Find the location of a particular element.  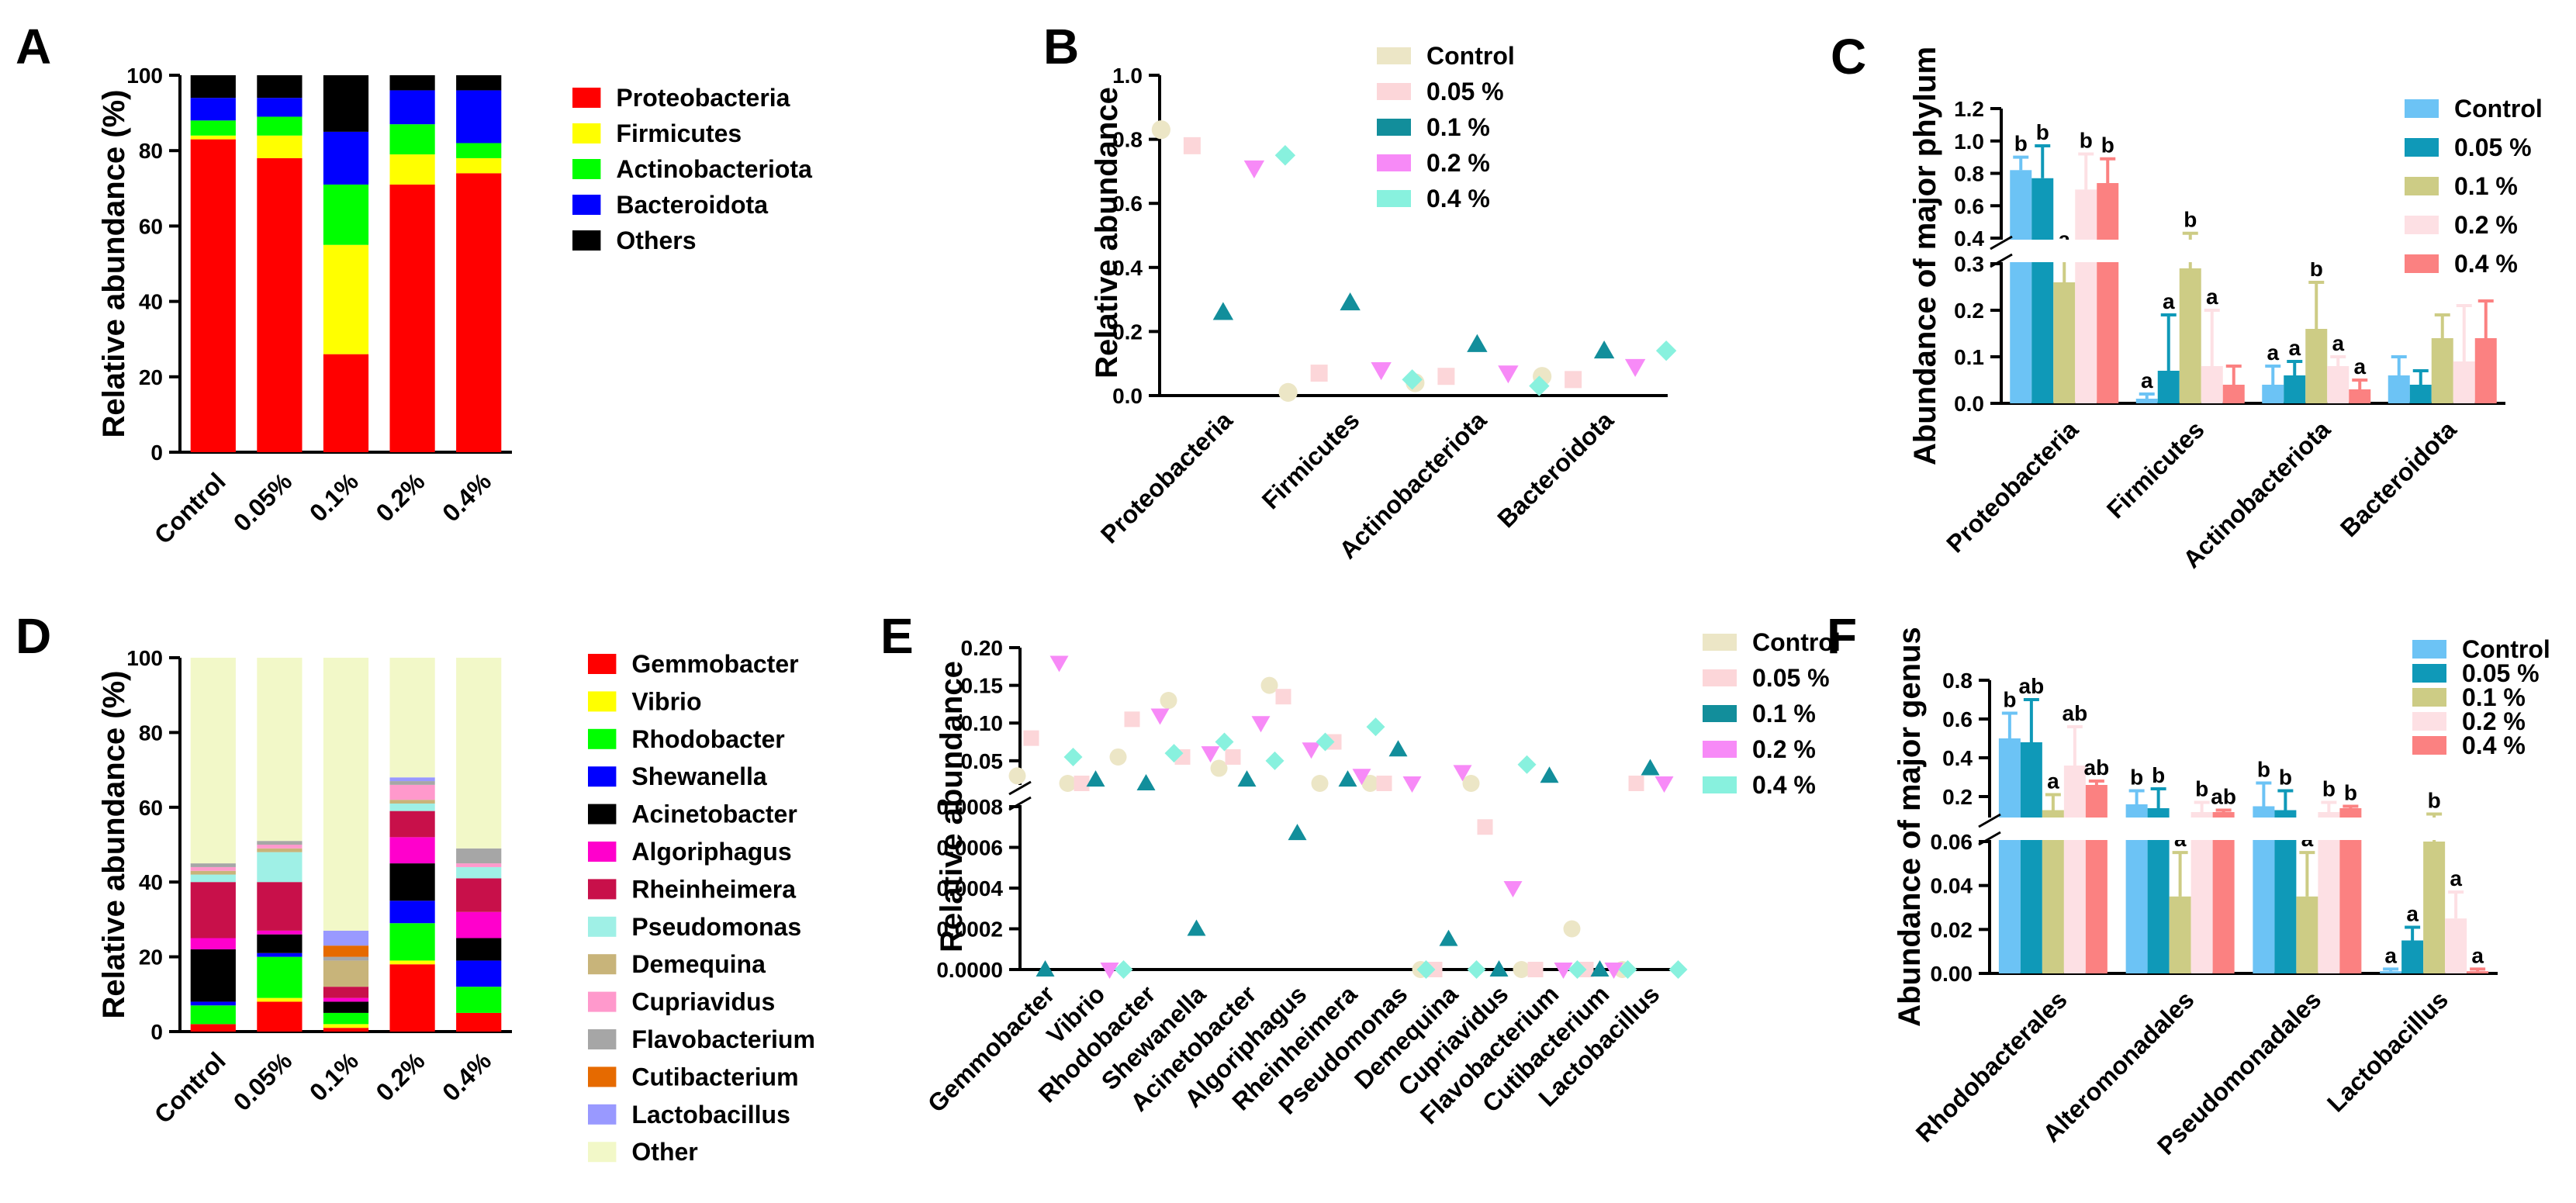

y-tick-label: 80 is located at coordinates (151, 151).